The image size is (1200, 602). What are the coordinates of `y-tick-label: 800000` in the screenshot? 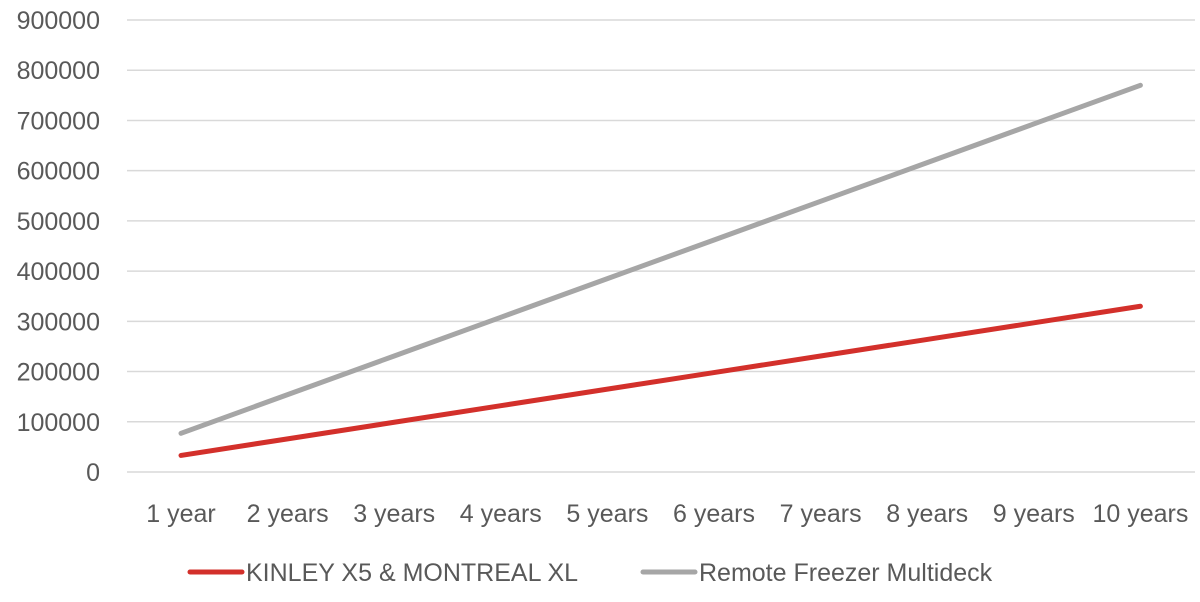 It's located at (58, 71).